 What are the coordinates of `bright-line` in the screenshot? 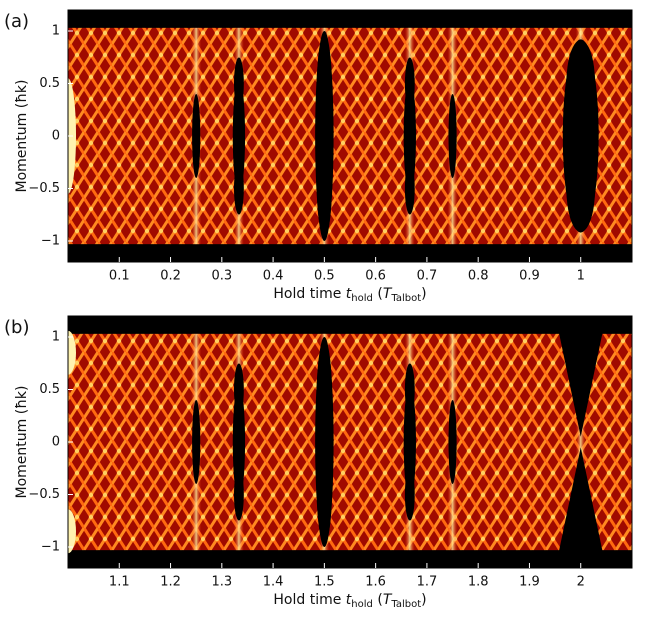 It's located at (580, 442).